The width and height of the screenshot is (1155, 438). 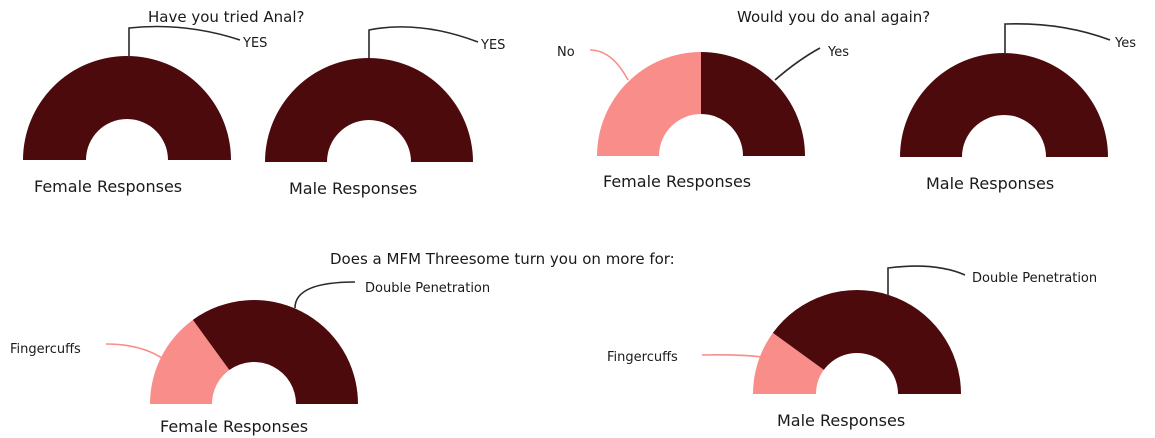 I want to click on title-anal-again: Would you do anal again?, so click(x=833, y=17).